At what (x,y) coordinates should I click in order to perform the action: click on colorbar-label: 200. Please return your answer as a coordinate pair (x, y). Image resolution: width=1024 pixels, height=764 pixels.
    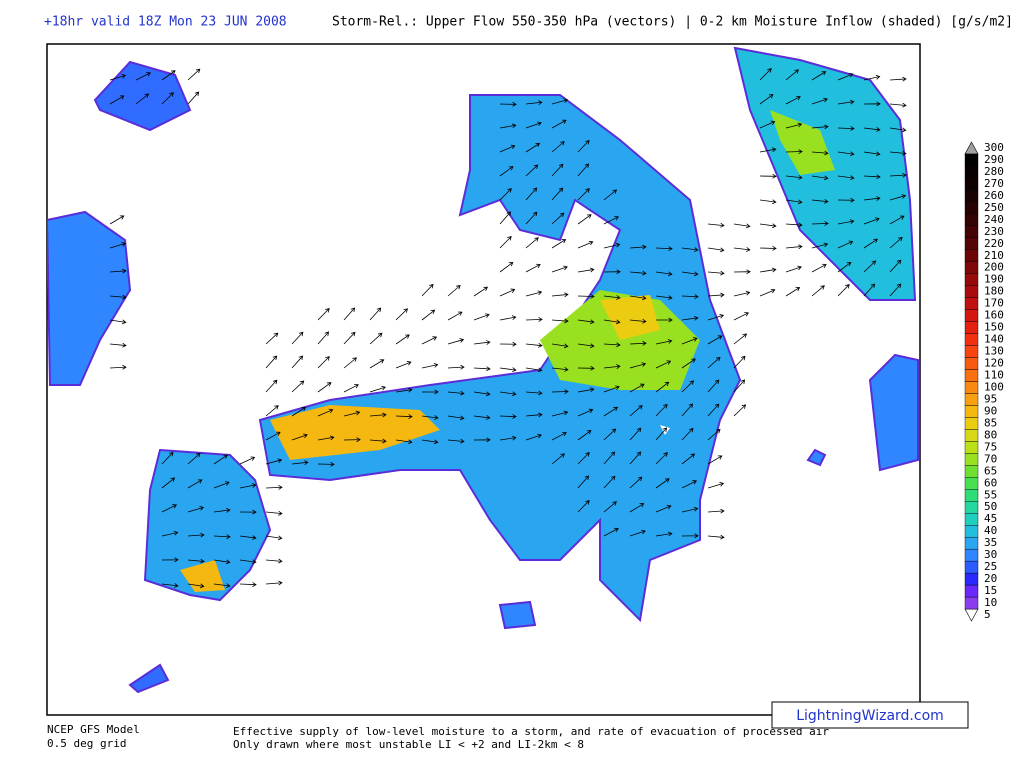
    Looking at the image, I should click on (994, 267).